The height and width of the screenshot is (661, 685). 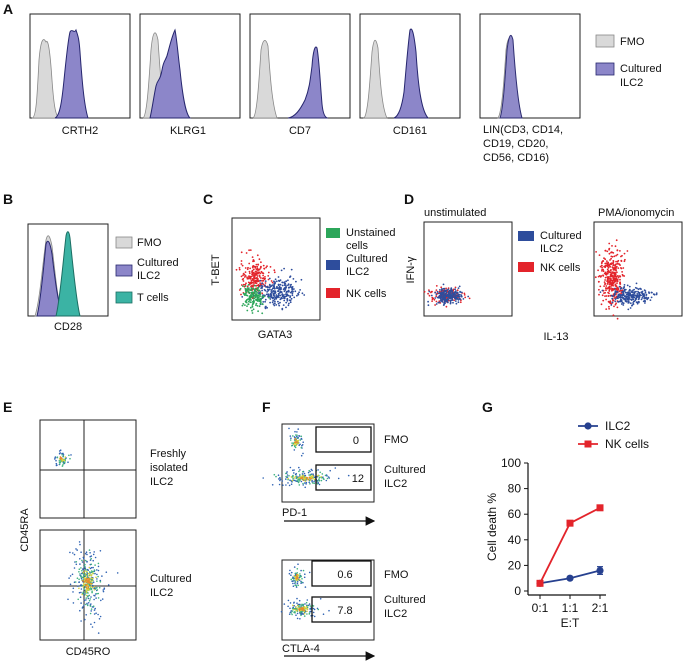 What do you see at coordinates (80, 131) in the screenshot?
I see `marker-crth2: CRTH2` at bounding box center [80, 131].